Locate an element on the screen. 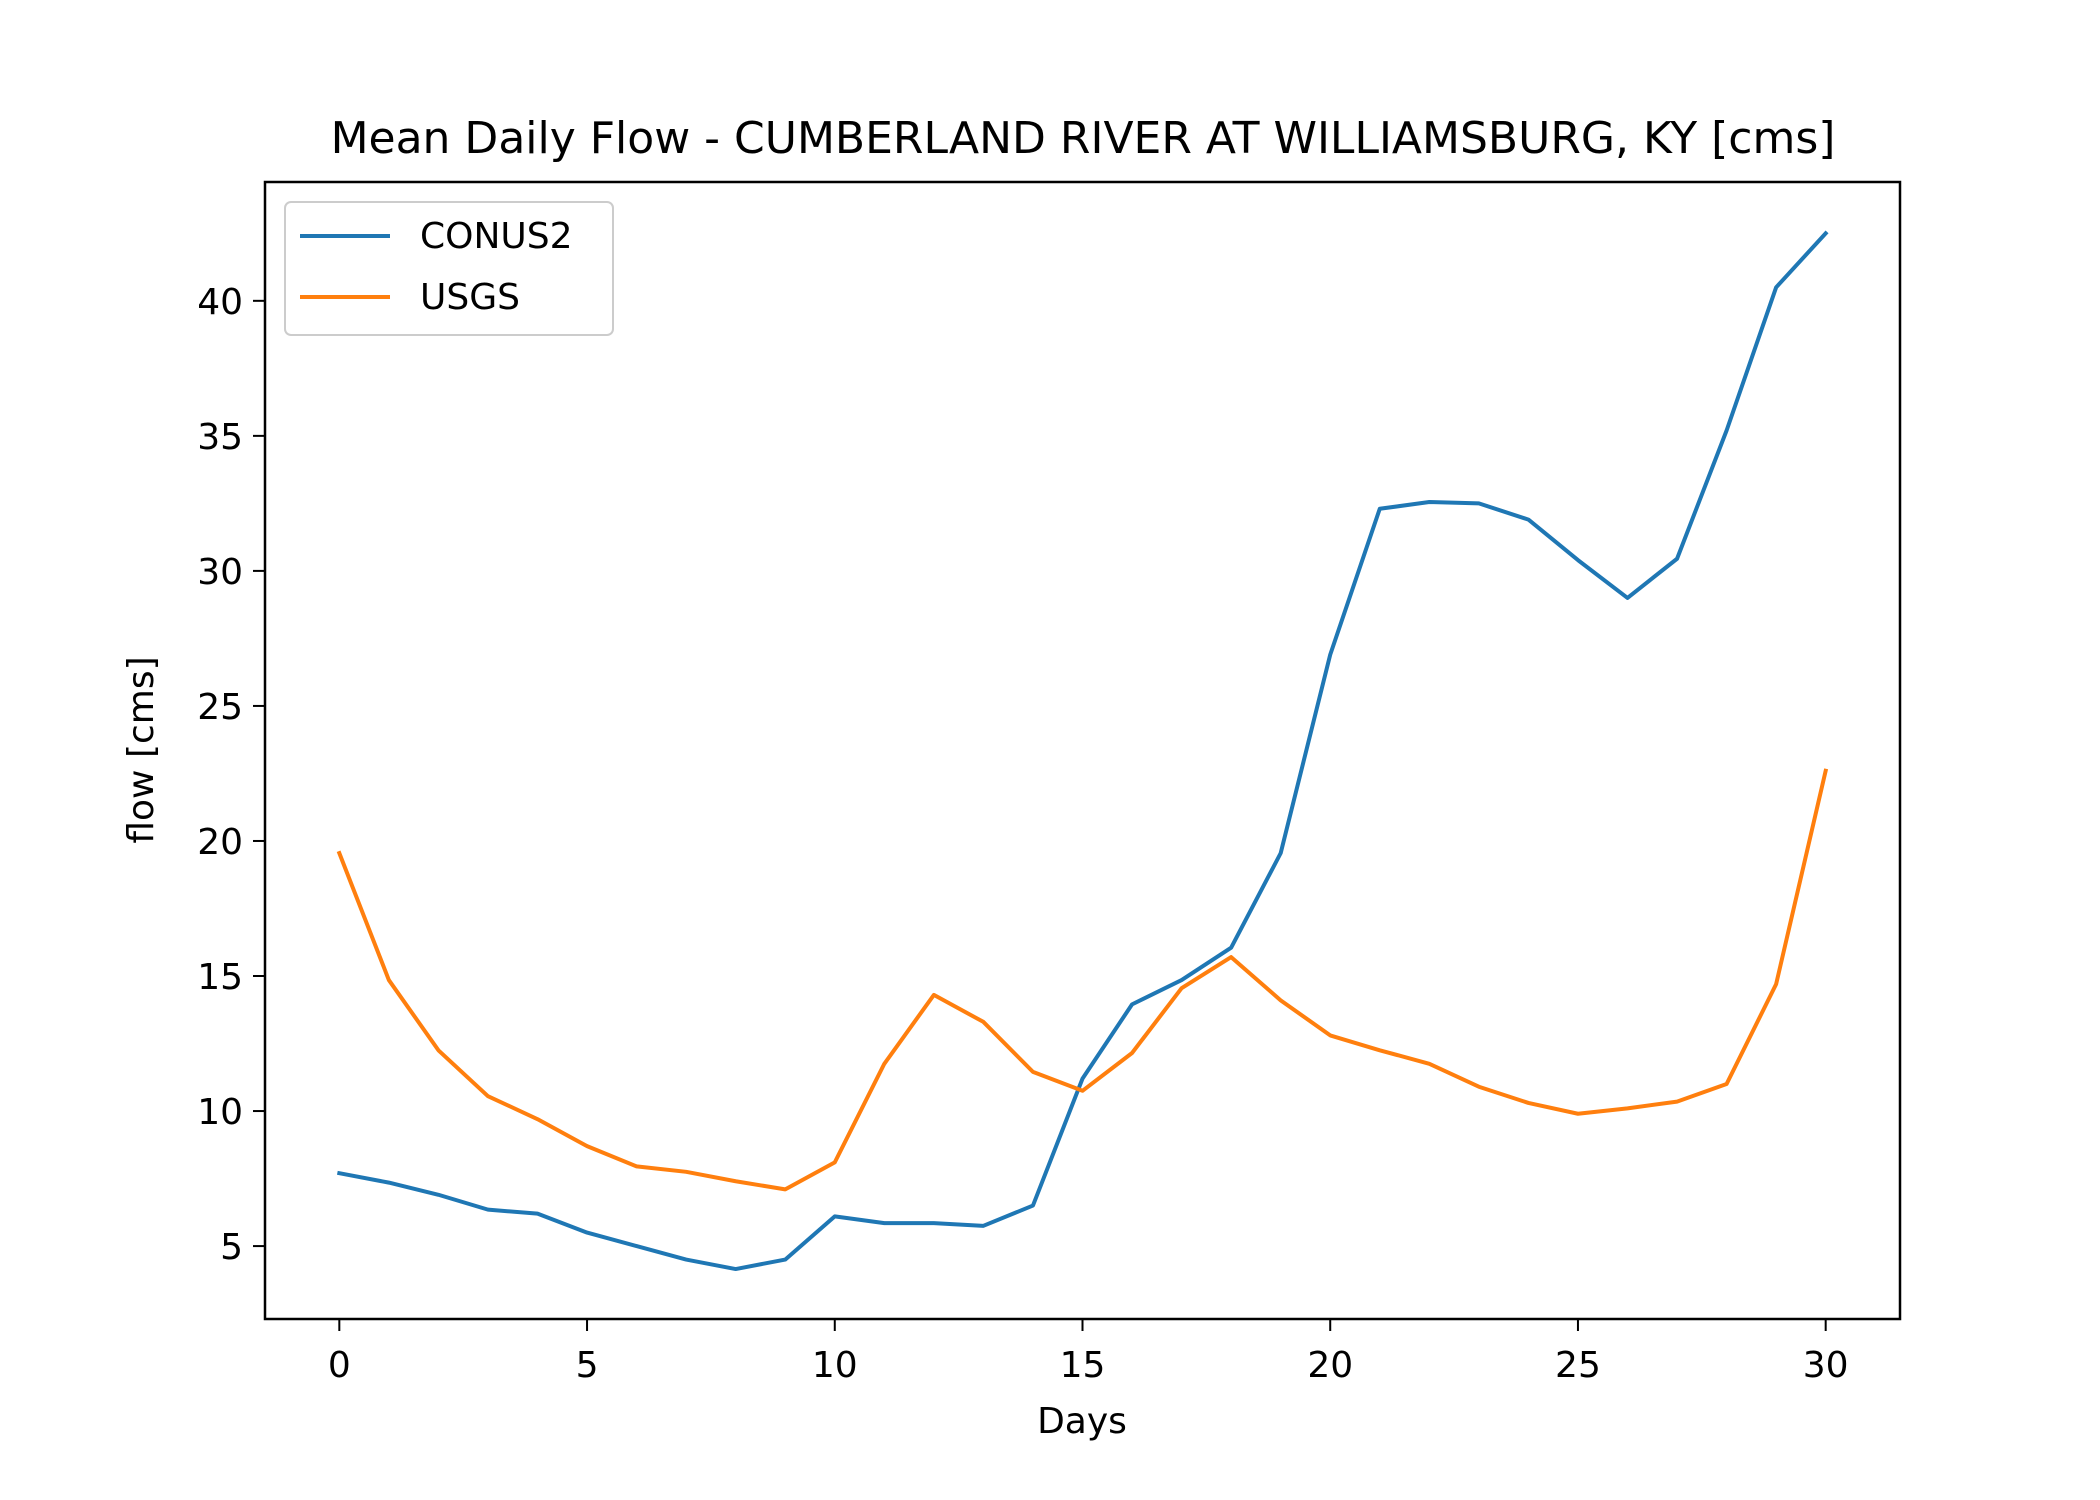  x-tick-label: 0 is located at coordinates (339, 1365).